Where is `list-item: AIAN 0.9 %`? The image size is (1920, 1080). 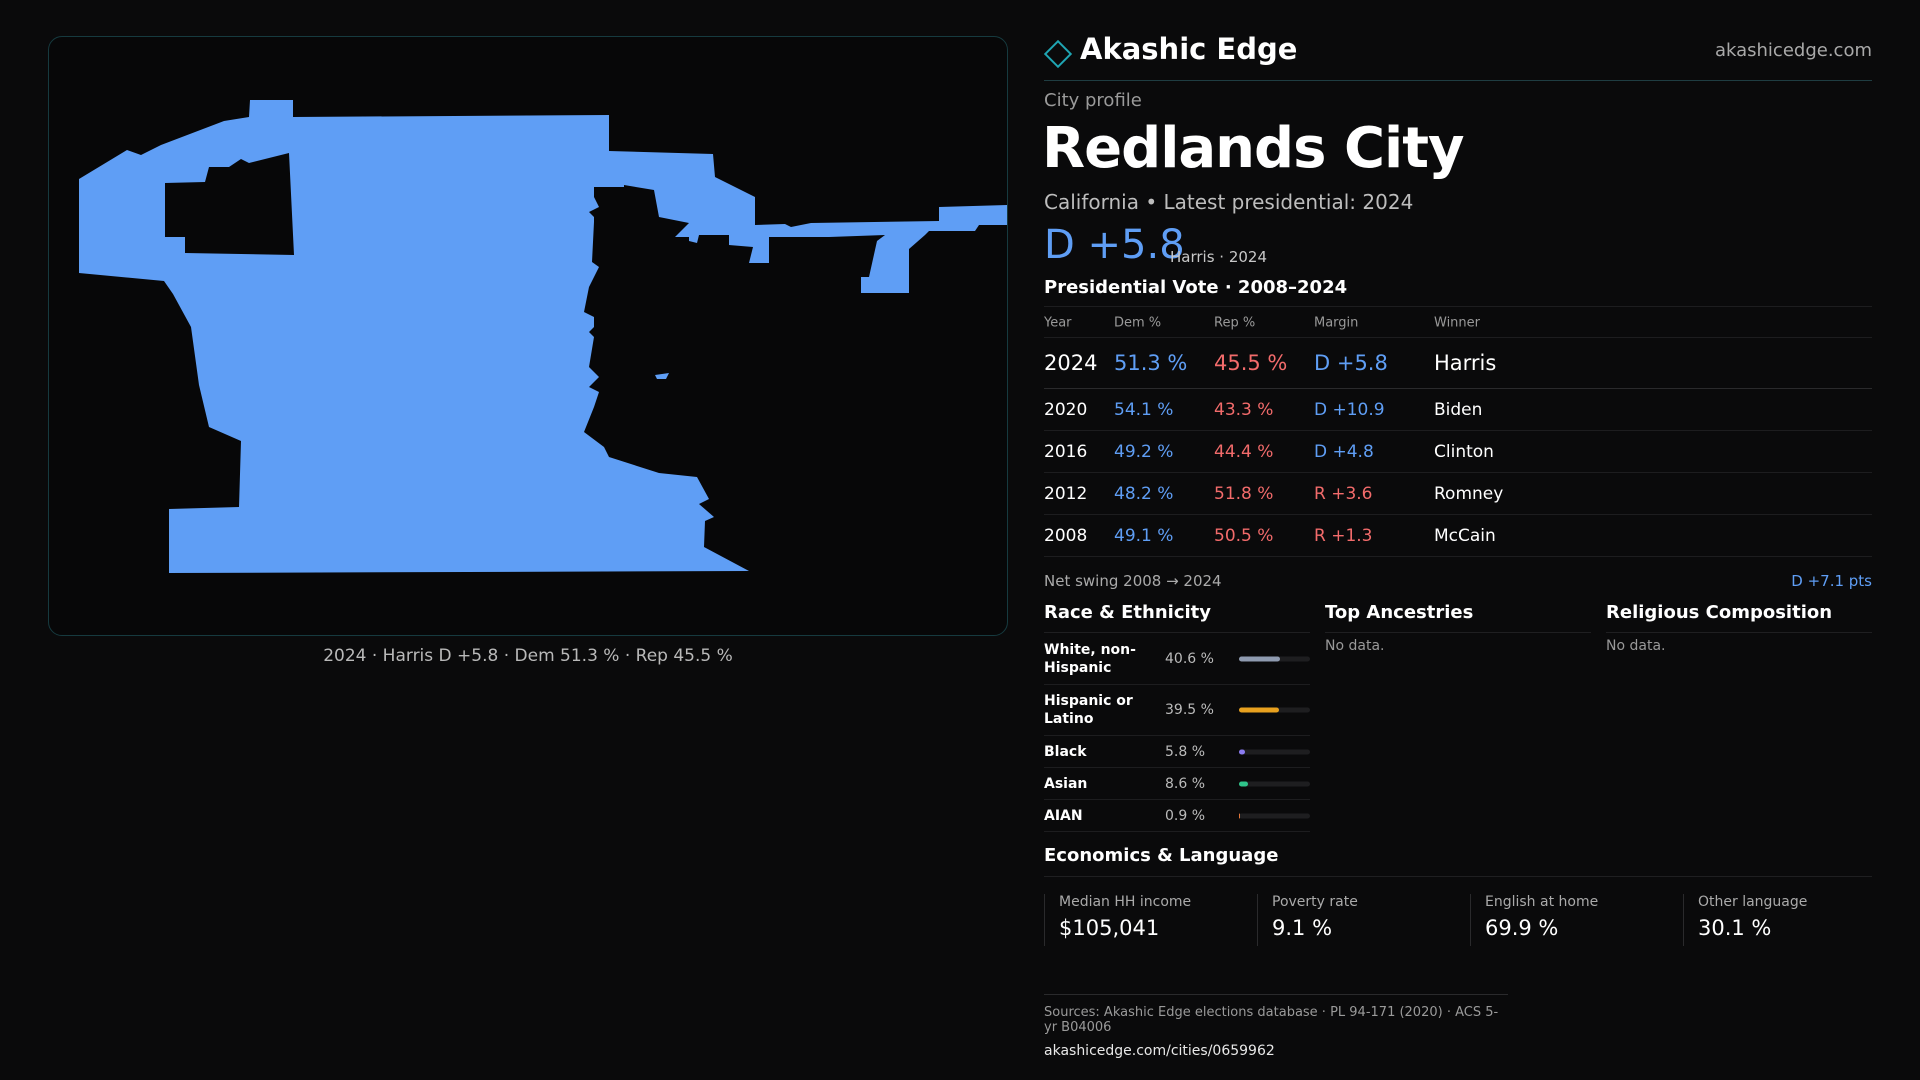 list-item: AIAN 0.9 % is located at coordinates (1177, 816).